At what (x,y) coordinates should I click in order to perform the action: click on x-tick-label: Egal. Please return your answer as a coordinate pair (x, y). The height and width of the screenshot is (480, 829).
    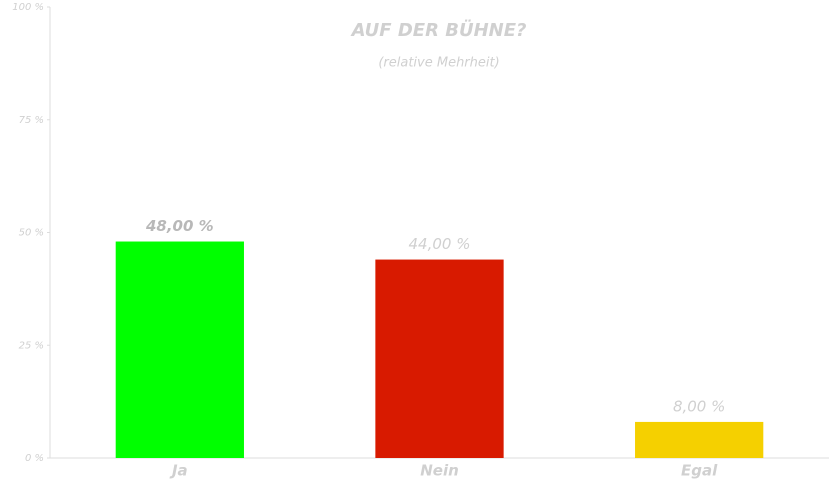
    Looking at the image, I should click on (699, 471).